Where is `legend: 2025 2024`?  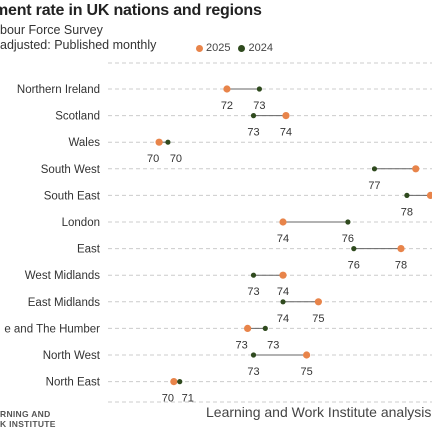 legend: 2025 2024 is located at coordinates (238, 48).